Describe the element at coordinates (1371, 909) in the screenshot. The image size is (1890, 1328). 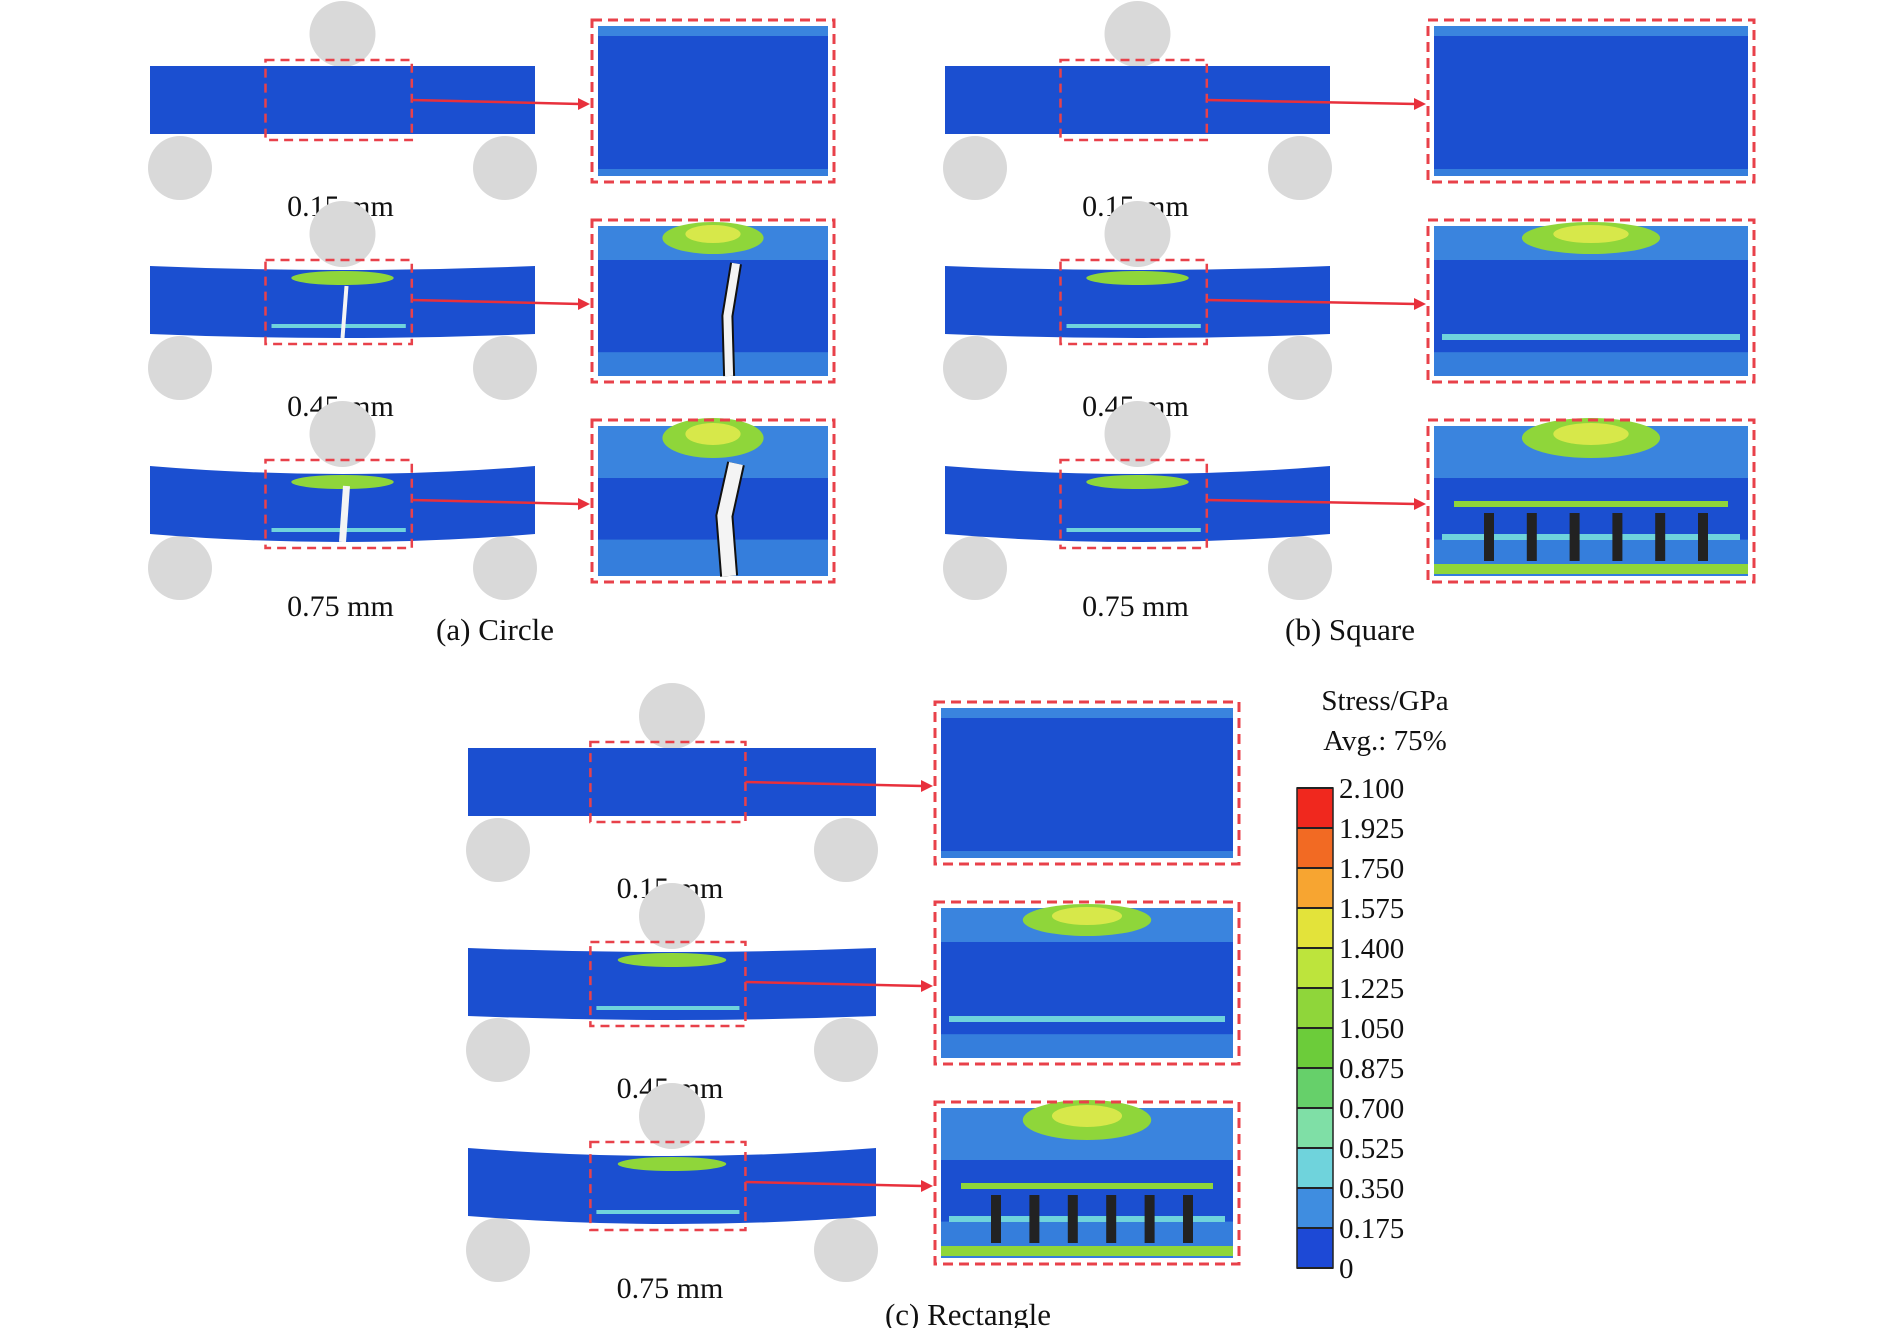
I see `legend-tick-label: 1.575` at that location.